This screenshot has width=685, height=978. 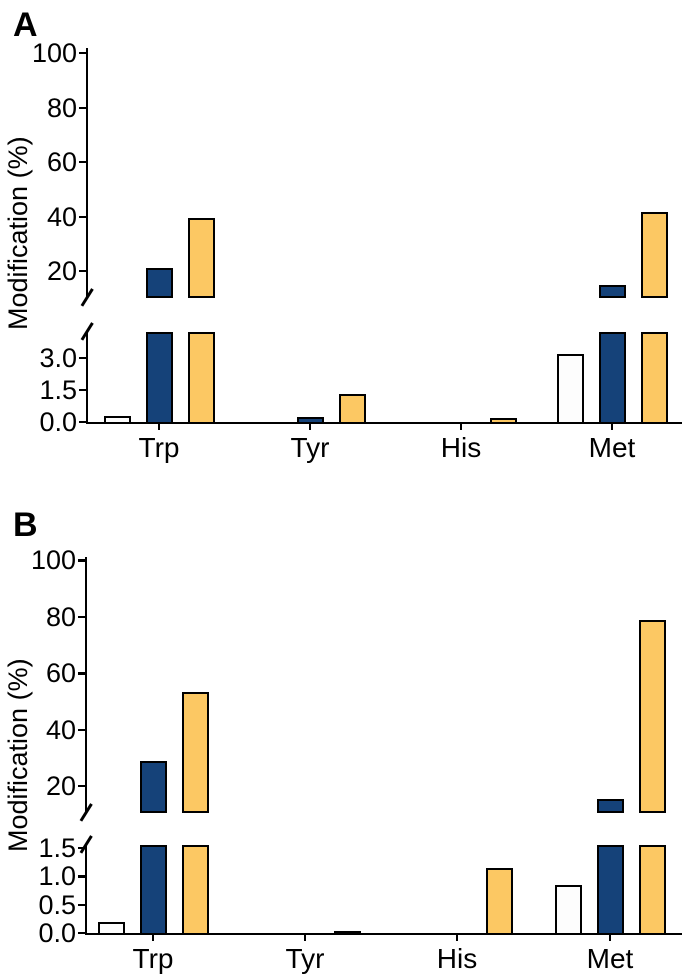 I want to click on y-tick-label: 3.0, so click(x=58, y=358).